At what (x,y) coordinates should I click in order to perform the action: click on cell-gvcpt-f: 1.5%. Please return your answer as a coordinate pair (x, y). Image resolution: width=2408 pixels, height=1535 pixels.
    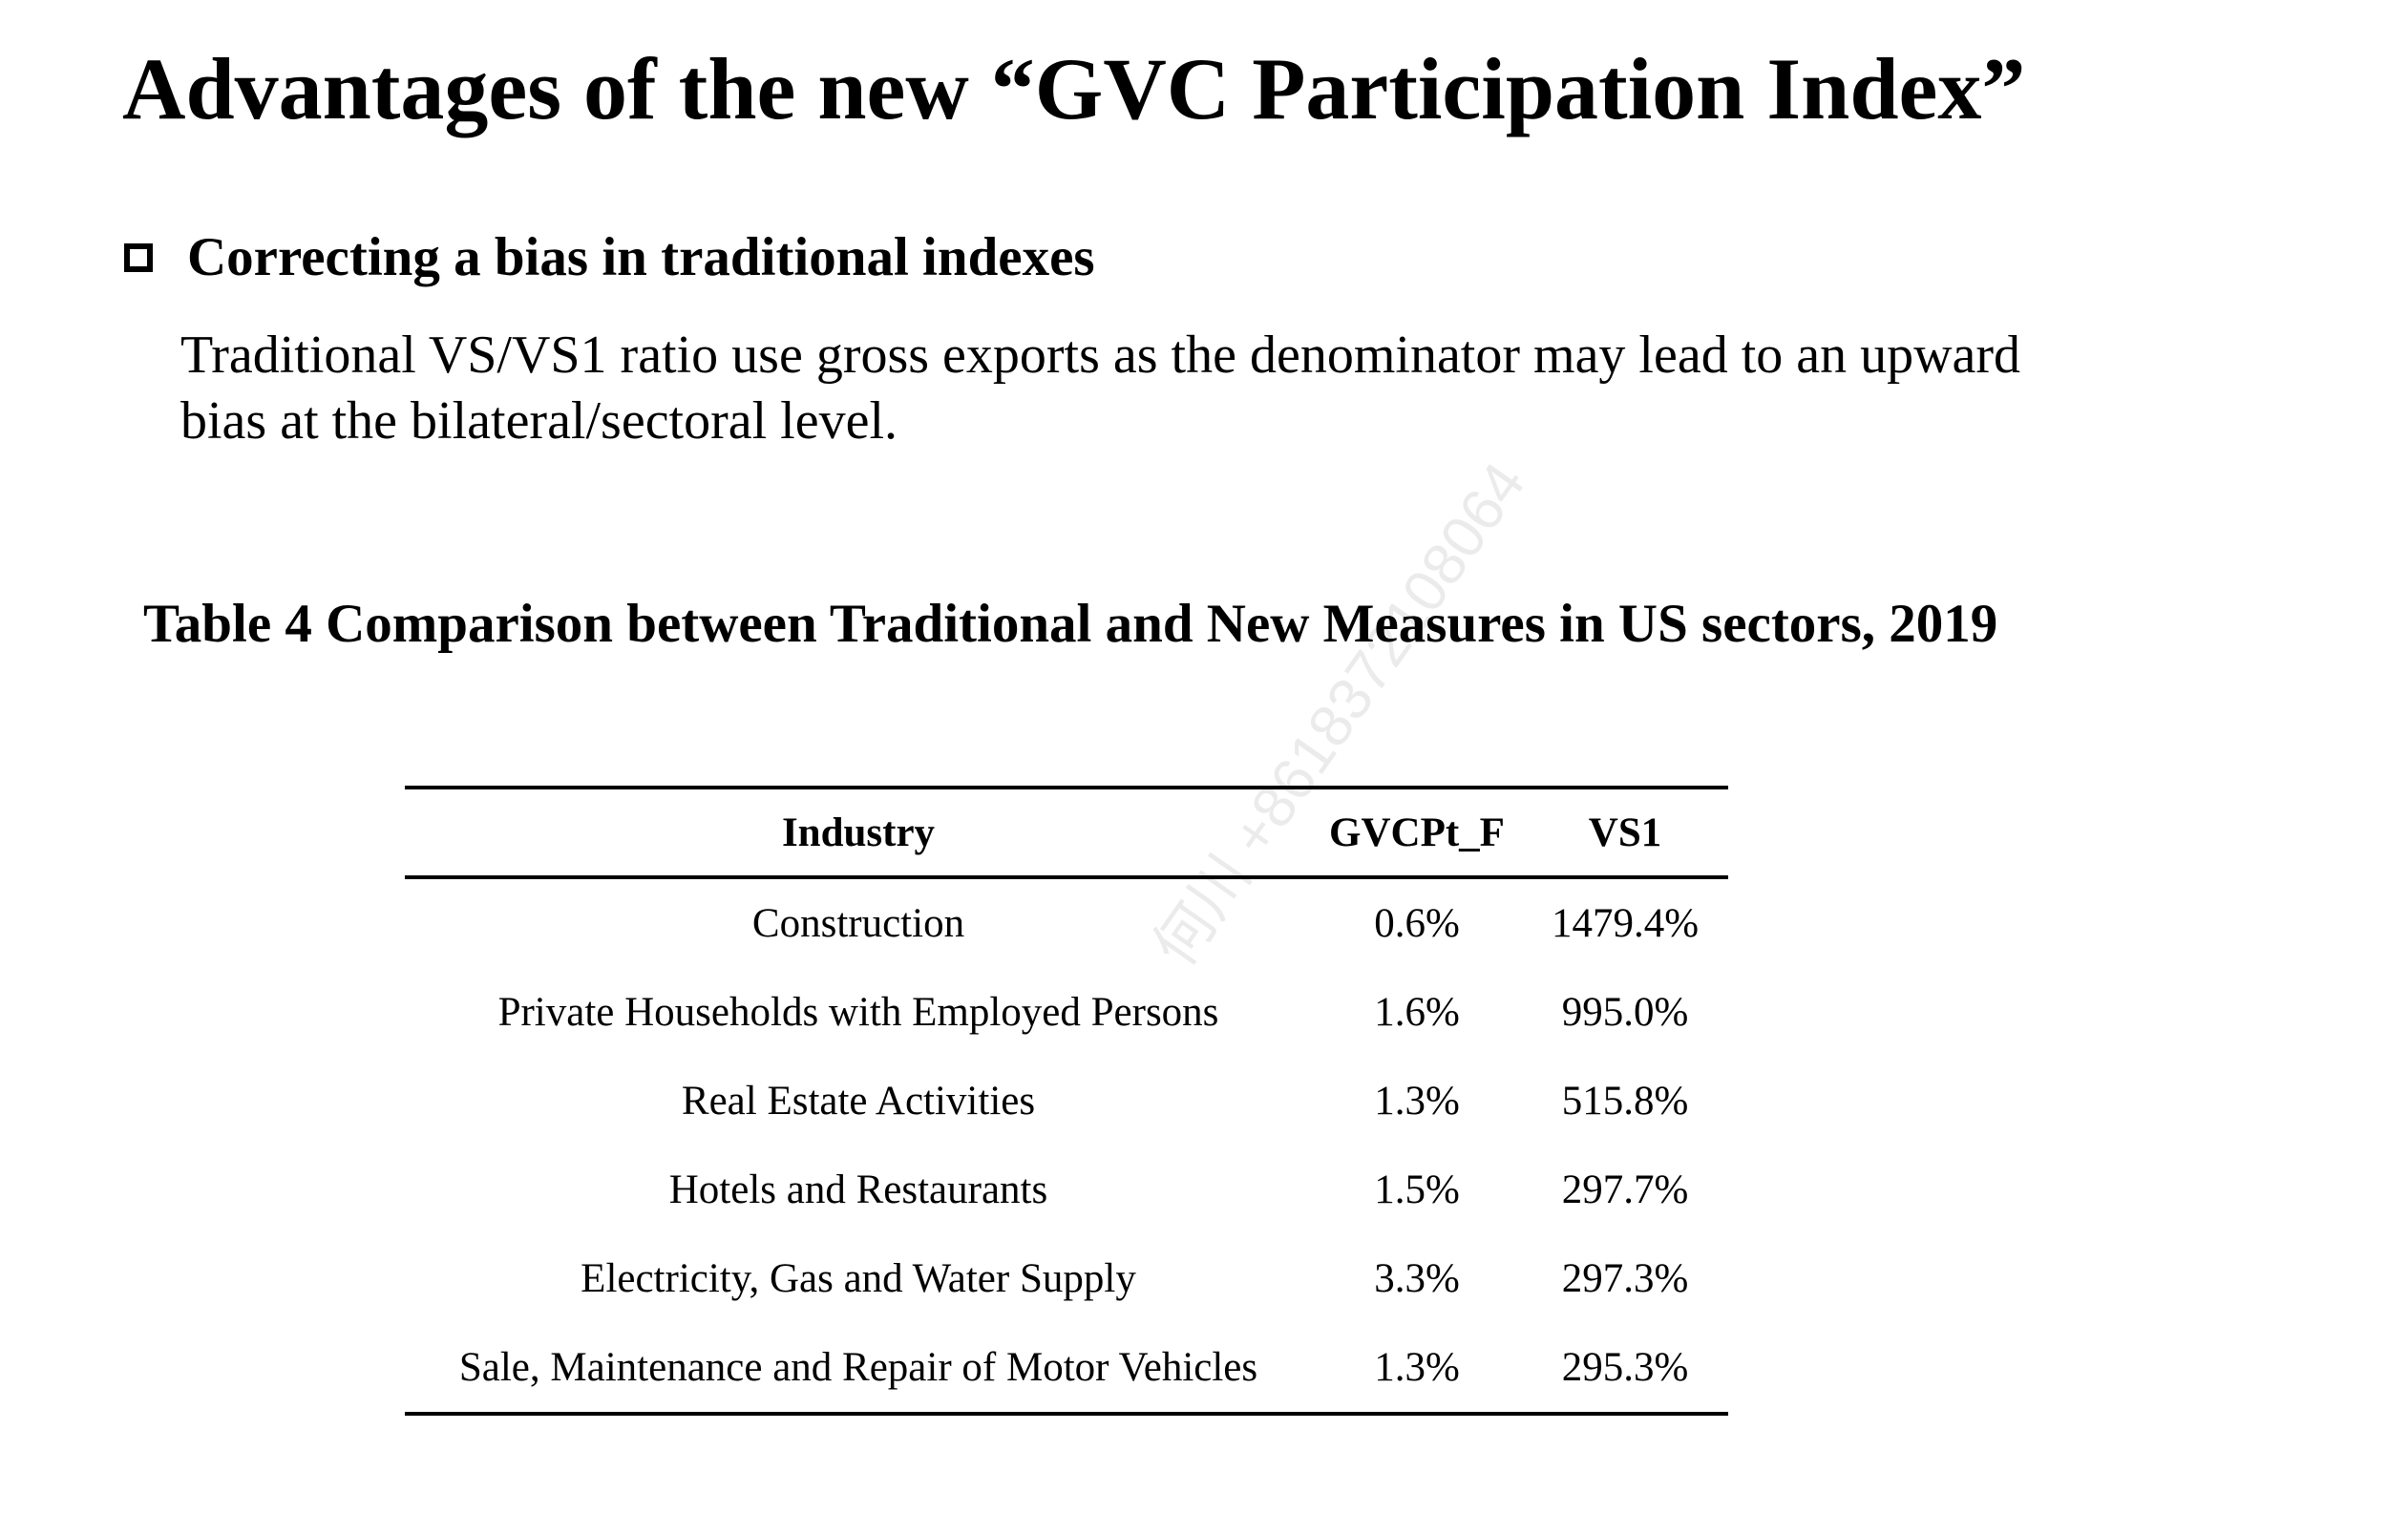
    Looking at the image, I should click on (1417, 1189).